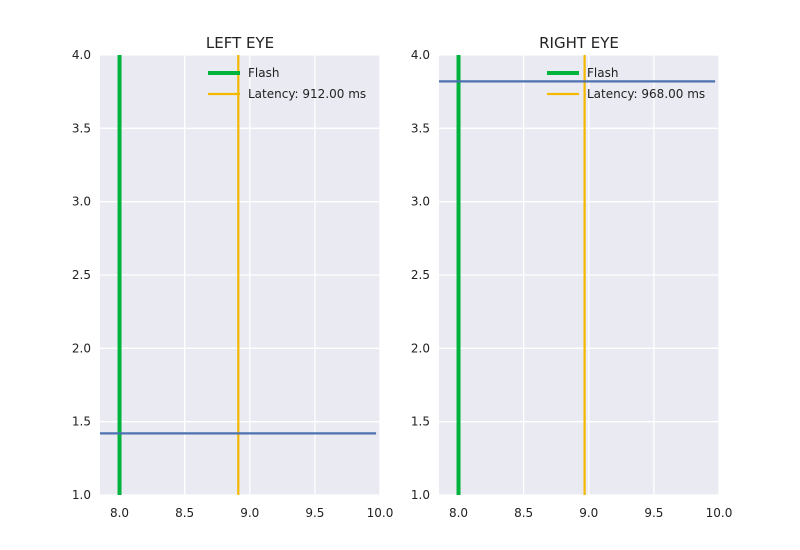 The height and width of the screenshot is (550, 800). What do you see at coordinates (380, 513) in the screenshot?
I see `left-x-tick-label: 10.0` at bounding box center [380, 513].